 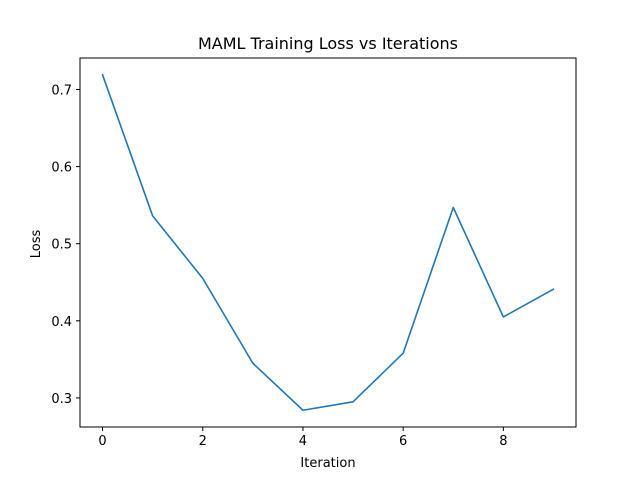 I want to click on x-tick-label: 8, so click(x=503, y=441).